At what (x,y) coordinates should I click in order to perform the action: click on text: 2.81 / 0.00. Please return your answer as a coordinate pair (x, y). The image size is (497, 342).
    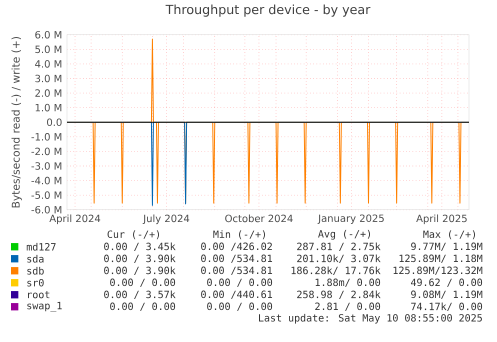
    Looking at the image, I should click on (347, 307).